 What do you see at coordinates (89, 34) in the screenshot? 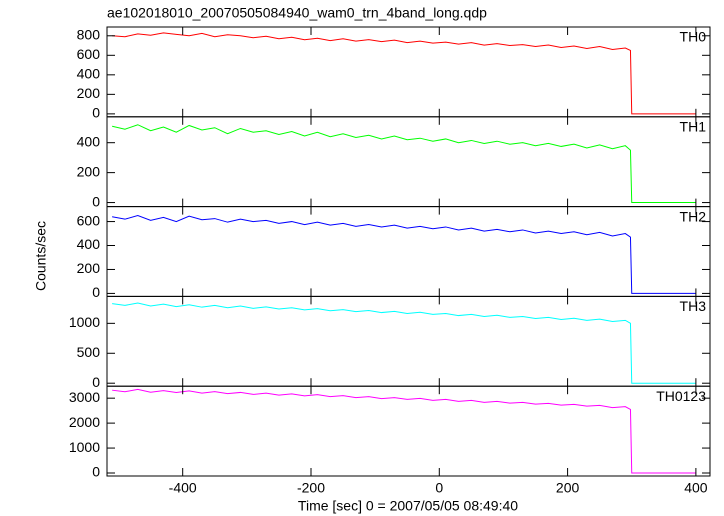
I see `y-tick-label: 800` at bounding box center [89, 34].